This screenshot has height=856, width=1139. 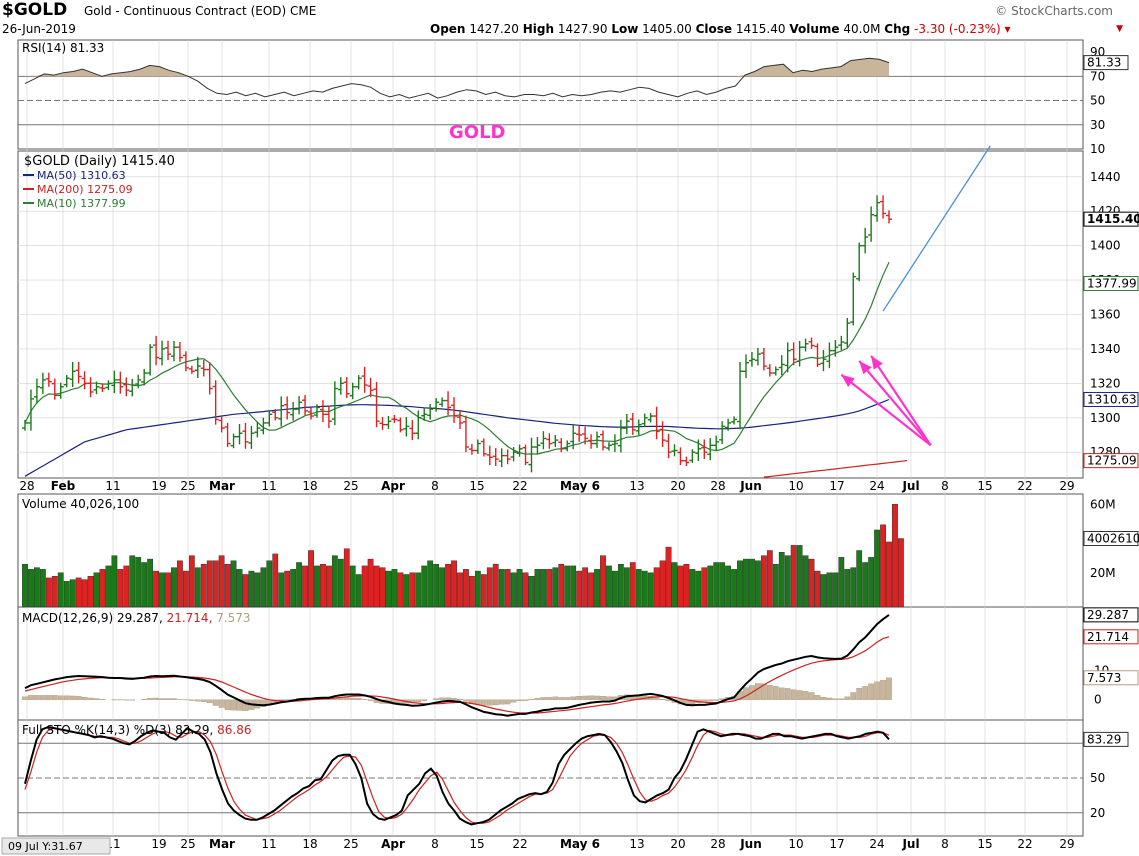 What do you see at coordinates (1054, 11) in the screenshot?
I see `stockcharts-brand-link: © StockCharts.com` at bounding box center [1054, 11].